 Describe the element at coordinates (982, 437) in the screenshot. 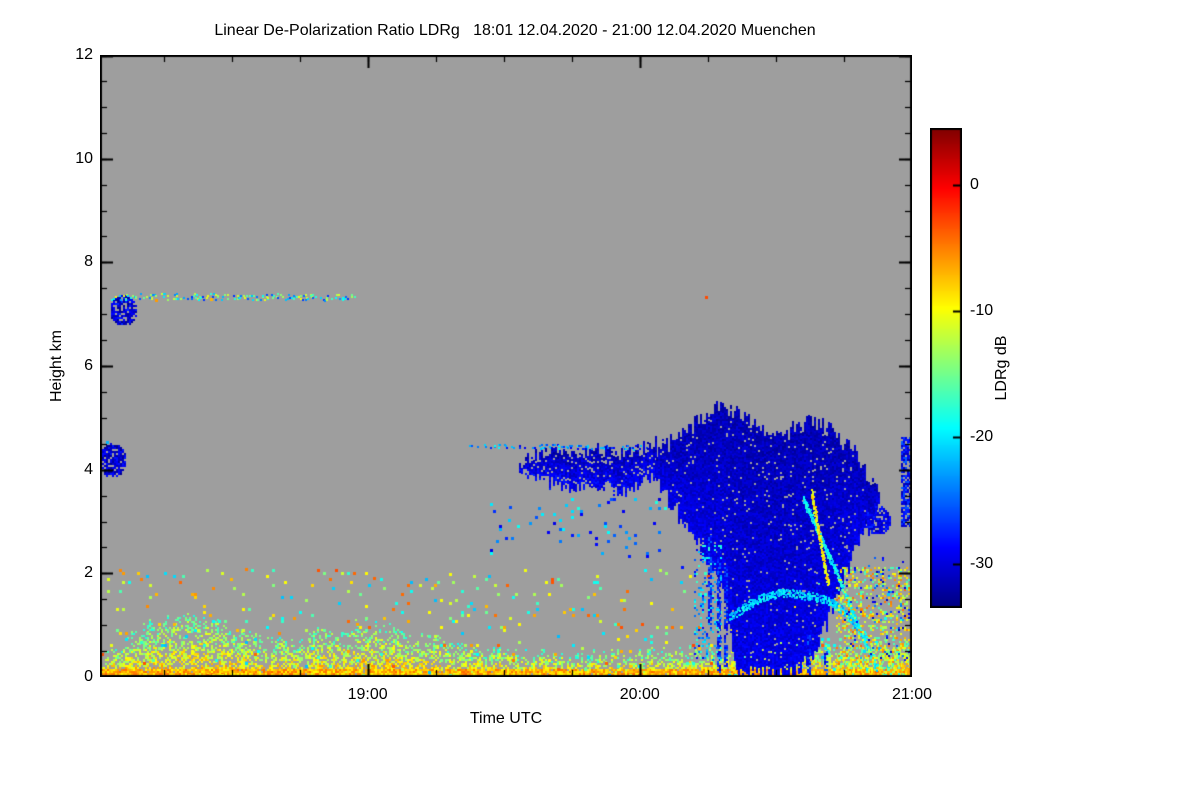

I see `colorbar-tick-label: -20` at that location.